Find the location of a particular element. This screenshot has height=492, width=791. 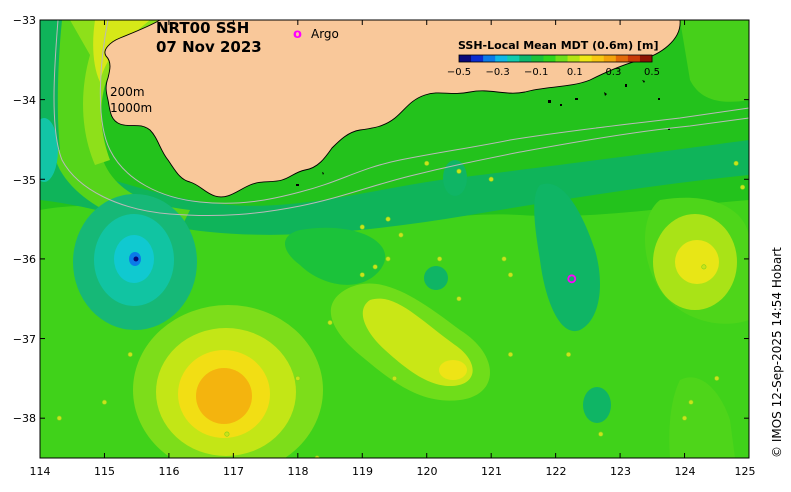

x-tick-label: 116 is located at coordinates (169, 471).